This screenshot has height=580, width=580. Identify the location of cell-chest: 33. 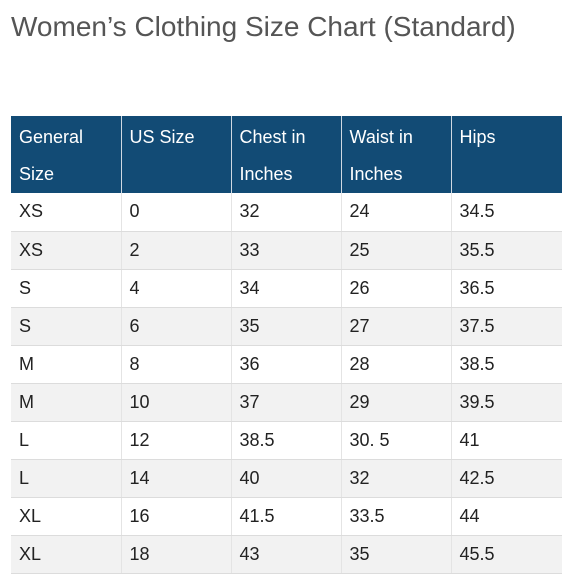
(286, 250).